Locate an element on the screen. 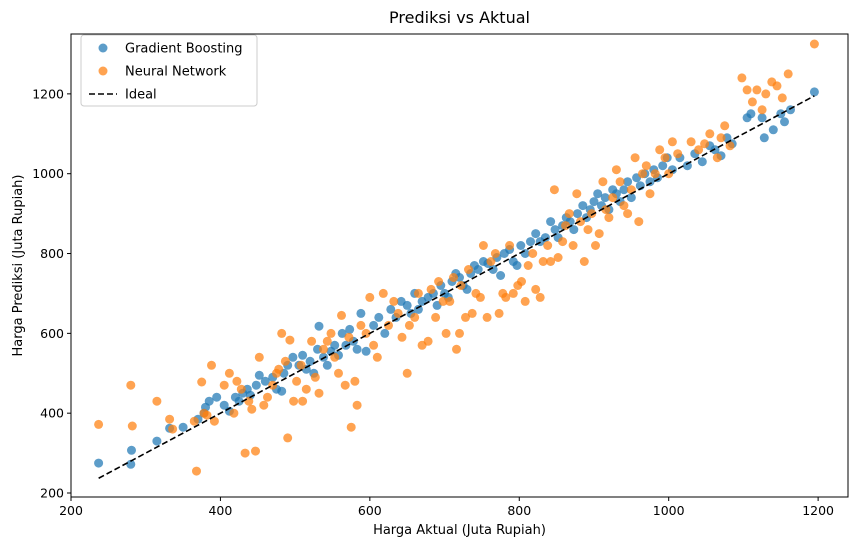  legend-label: Gradient Boosting is located at coordinates (184, 49).